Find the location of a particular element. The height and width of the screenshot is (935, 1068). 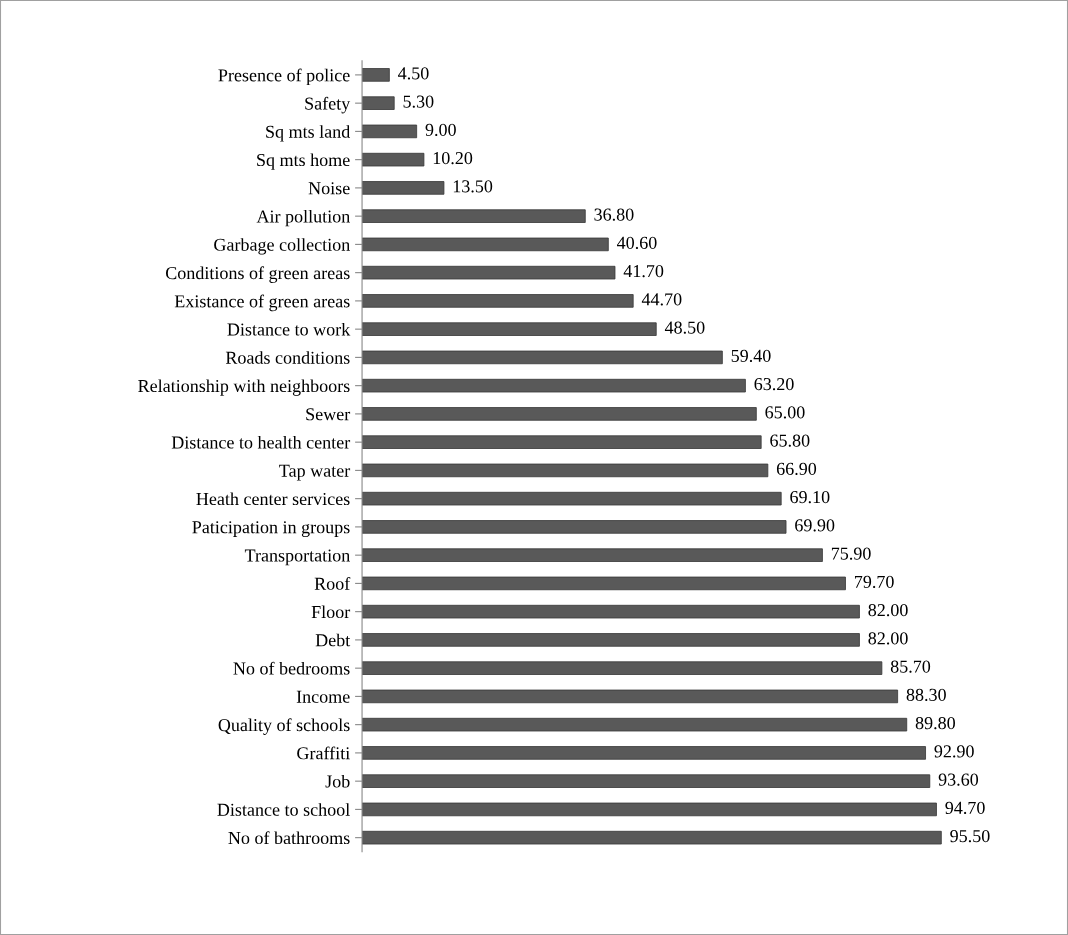

data-label: 75.90 is located at coordinates (851, 553).